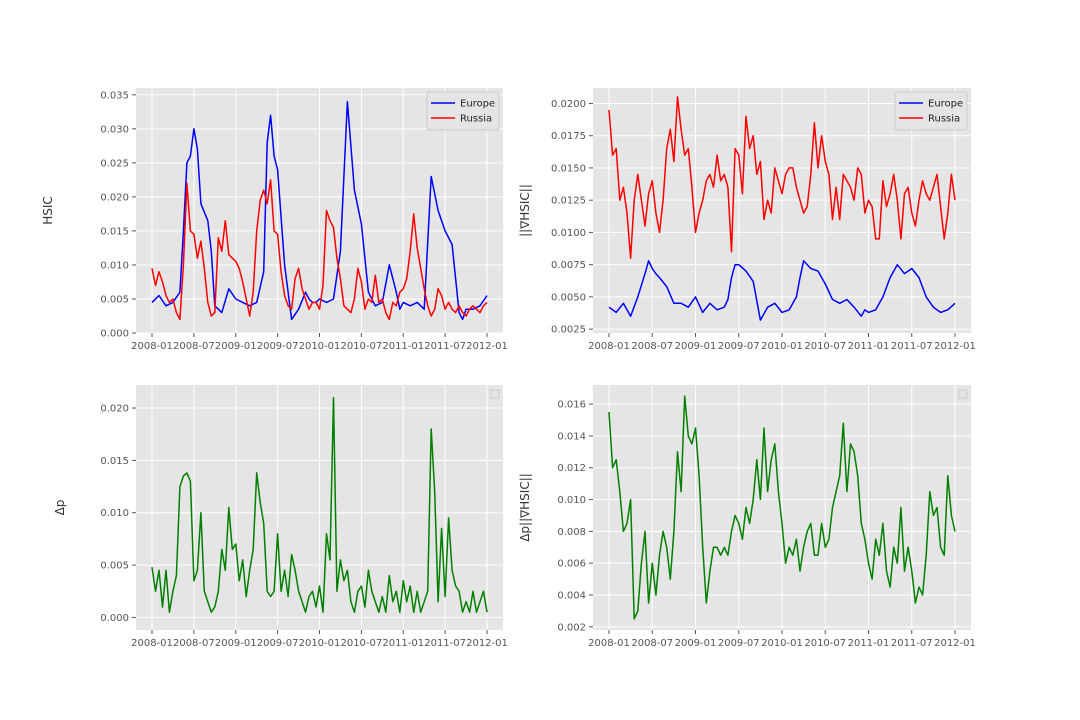  Describe the element at coordinates (568, 104) in the screenshot. I see `y-tick-label: 0.0200` at that location.